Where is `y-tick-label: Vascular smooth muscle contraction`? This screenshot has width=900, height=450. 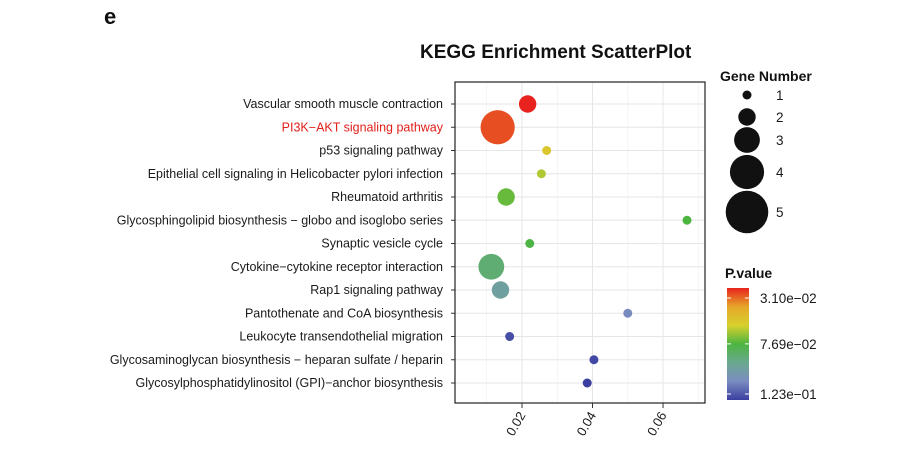 y-tick-label: Vascular smooth muscle contraction is located at coordinates (343, 104).